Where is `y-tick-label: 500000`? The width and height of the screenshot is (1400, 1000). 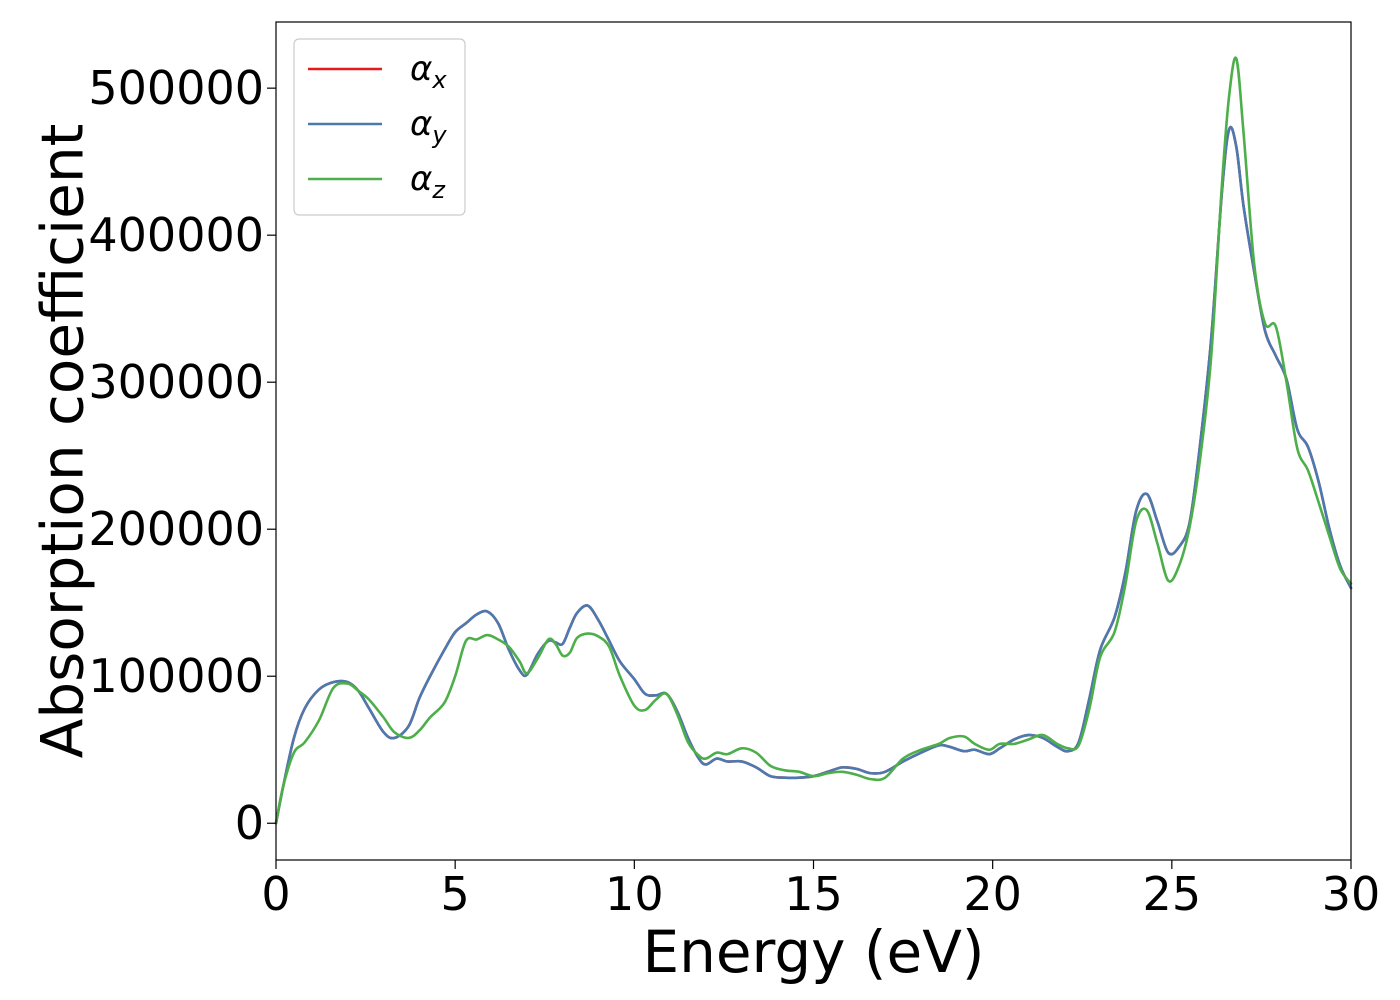 y-tick-label: 500000 is located at coordinates (176, 88).